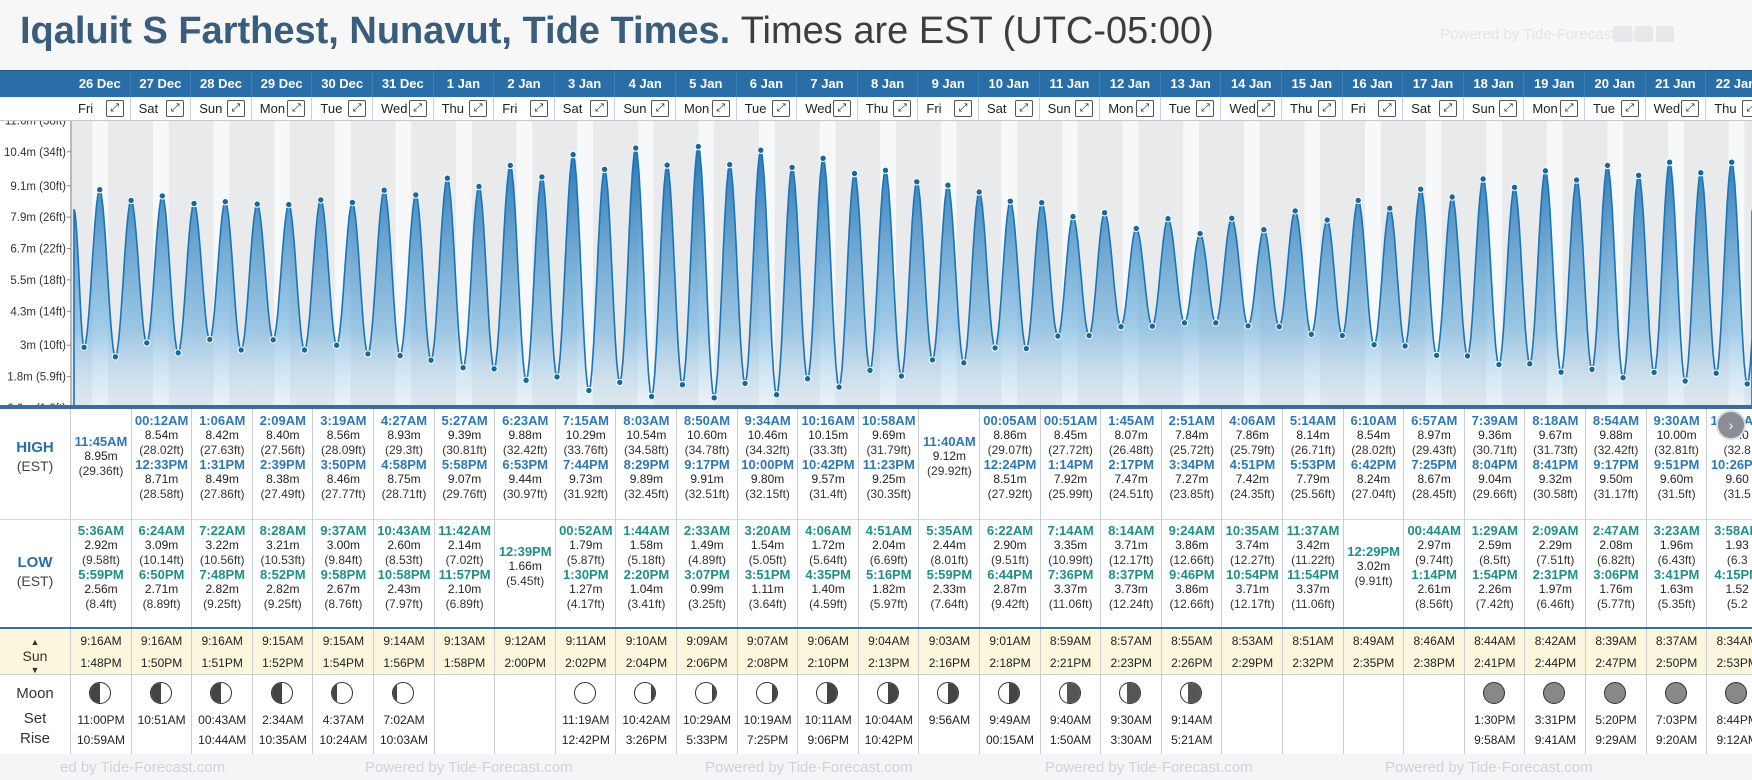 This screenshot has width=1752, height=780. What do you see at coordinates (469, 767) in the screenshot?
I see `footer-powered-2: Powered by Tide-Forecast.com` at bounding box center [469, 767].